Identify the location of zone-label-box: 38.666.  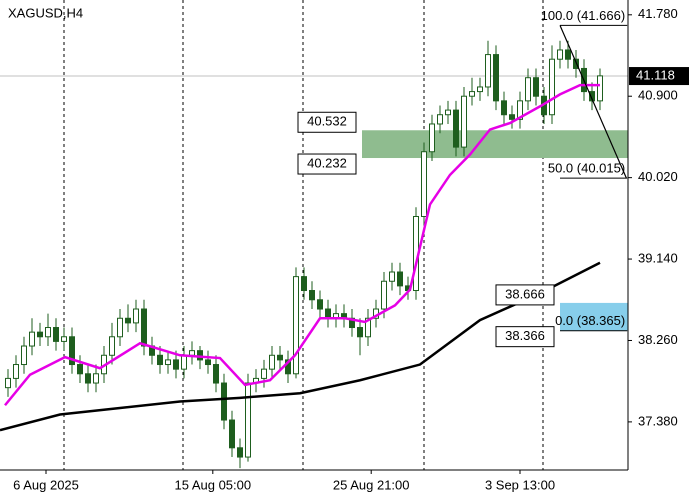
(525, 295).